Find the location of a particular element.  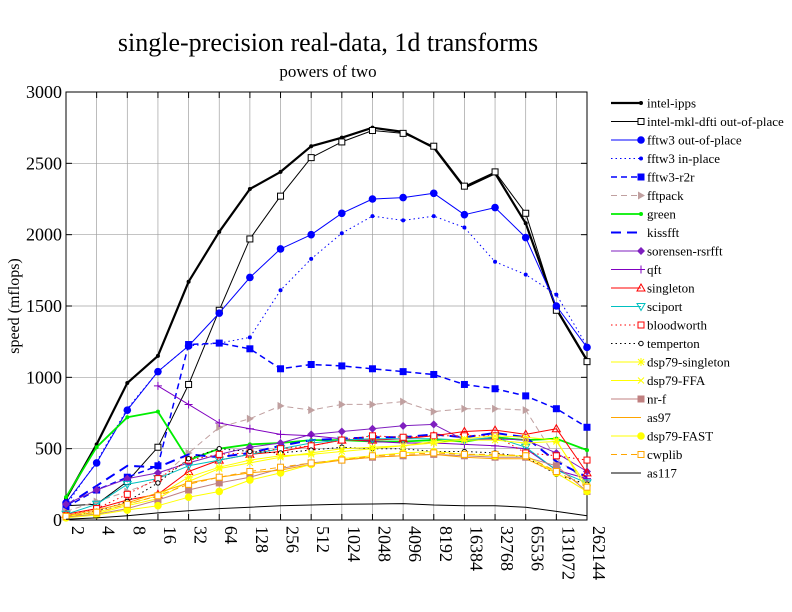

legend-entry: green is located at coordinates (643, 214).